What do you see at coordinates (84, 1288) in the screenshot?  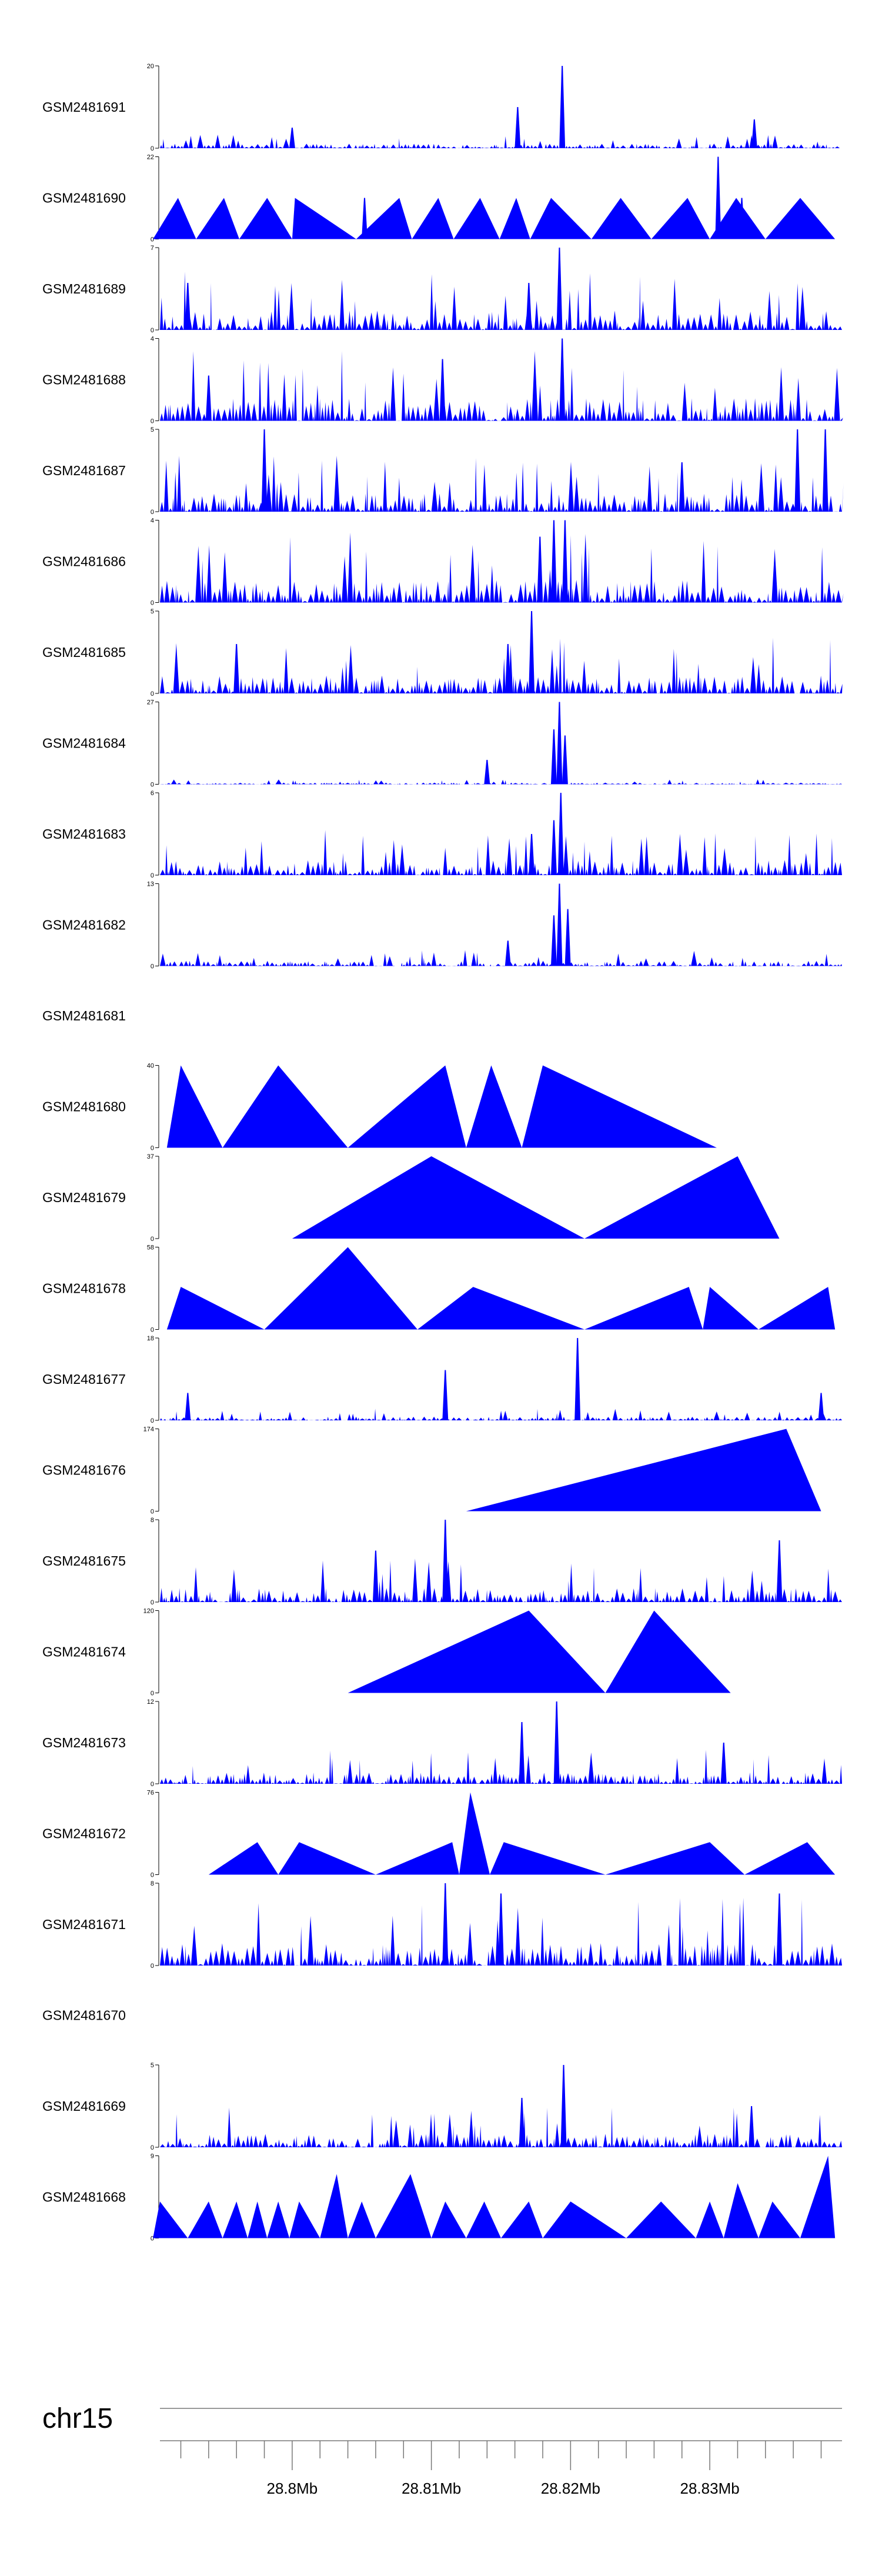 I see `track-label: GSM2481678` at bounding box center [84, 1288].